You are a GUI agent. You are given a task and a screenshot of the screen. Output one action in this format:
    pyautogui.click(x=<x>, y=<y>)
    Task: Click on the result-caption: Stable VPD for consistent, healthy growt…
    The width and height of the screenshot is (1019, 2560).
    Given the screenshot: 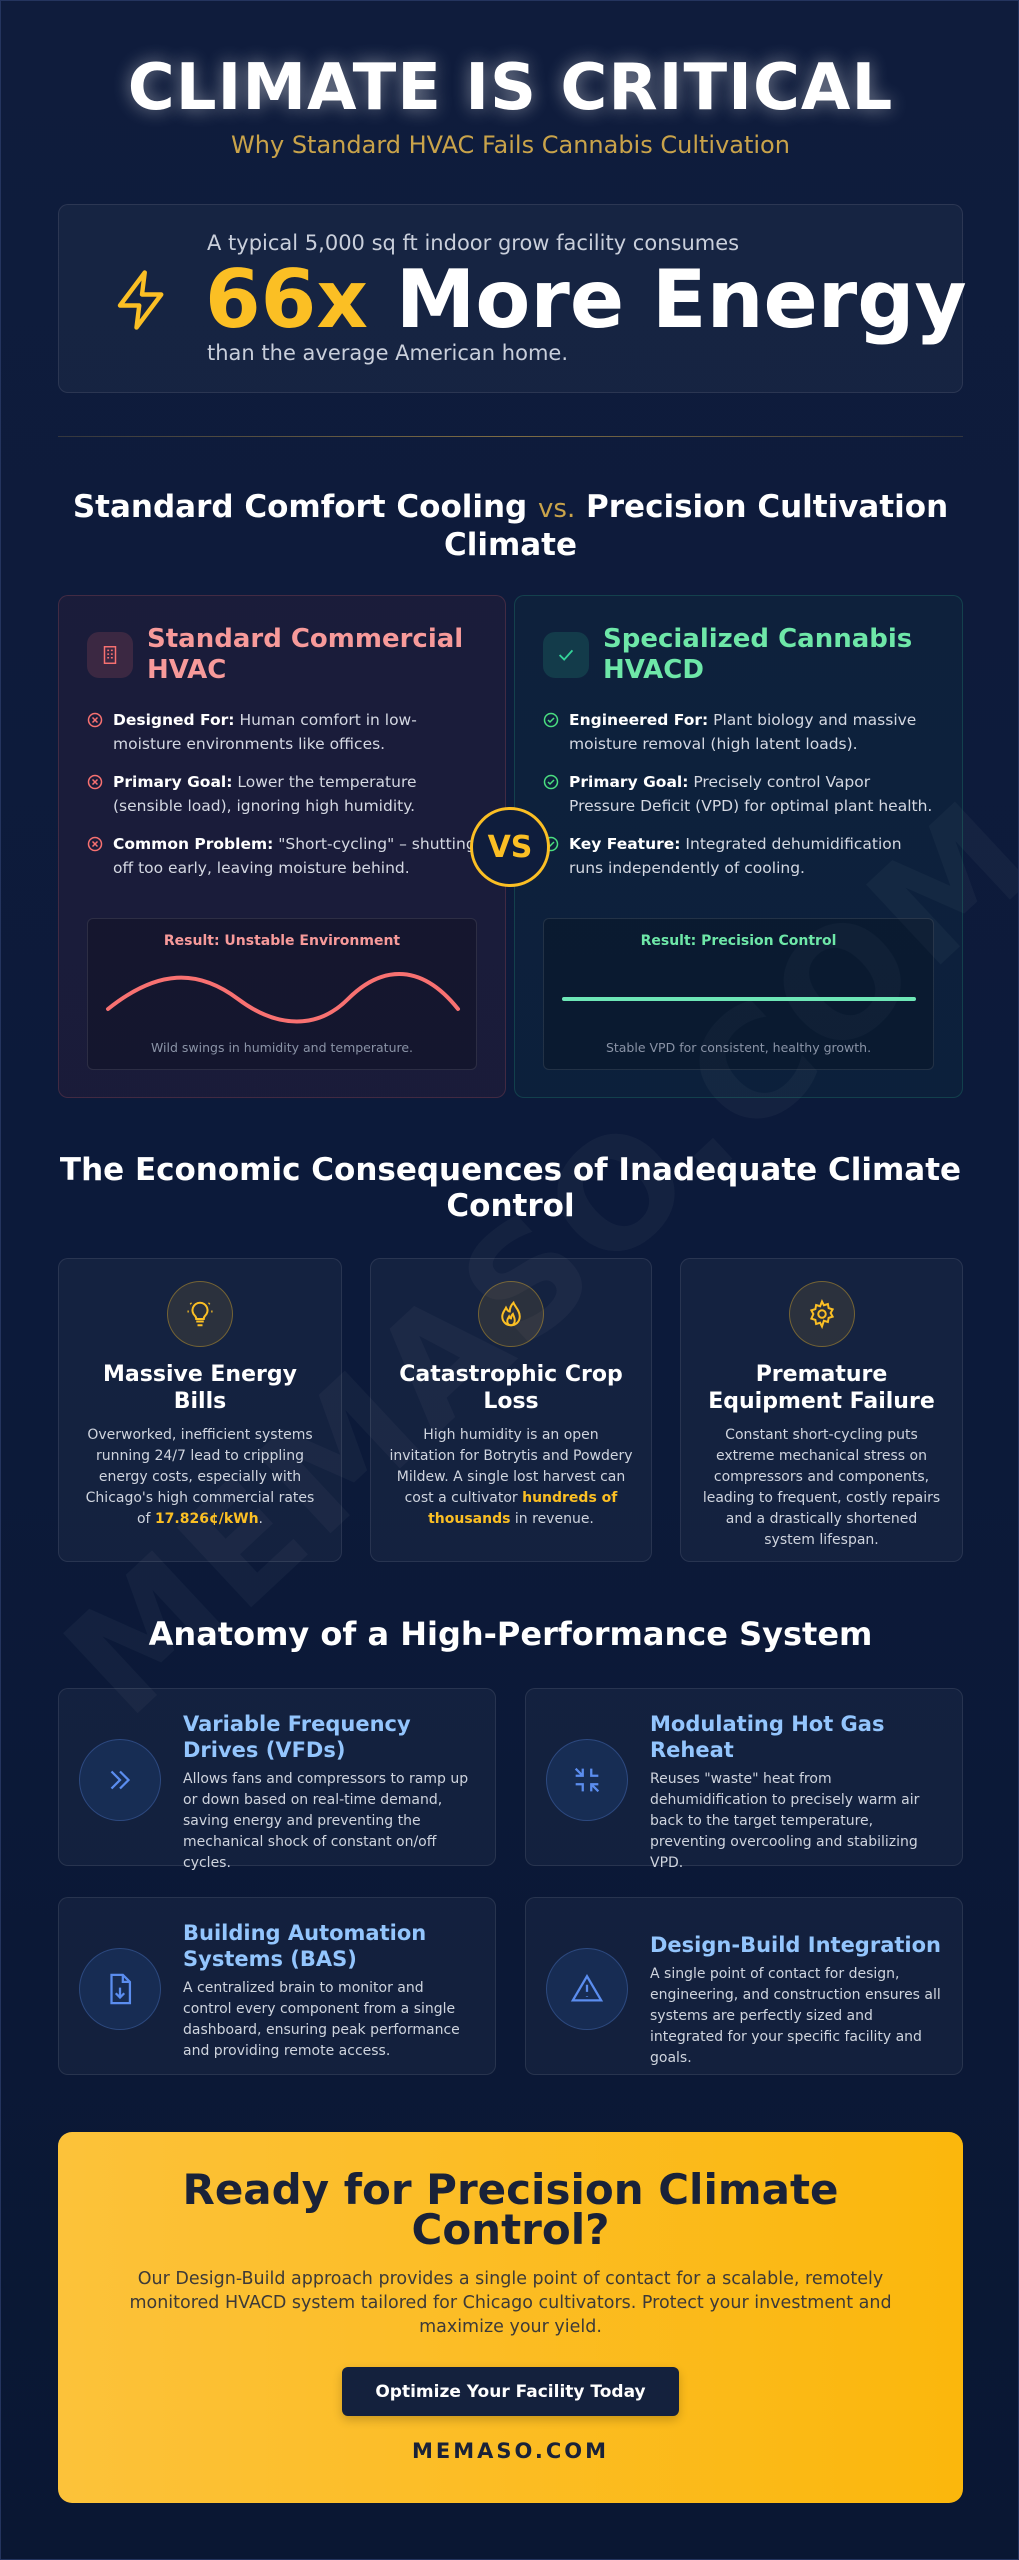 What is the action you would take?
    pyautogui.click(x=738, y=1047)
    